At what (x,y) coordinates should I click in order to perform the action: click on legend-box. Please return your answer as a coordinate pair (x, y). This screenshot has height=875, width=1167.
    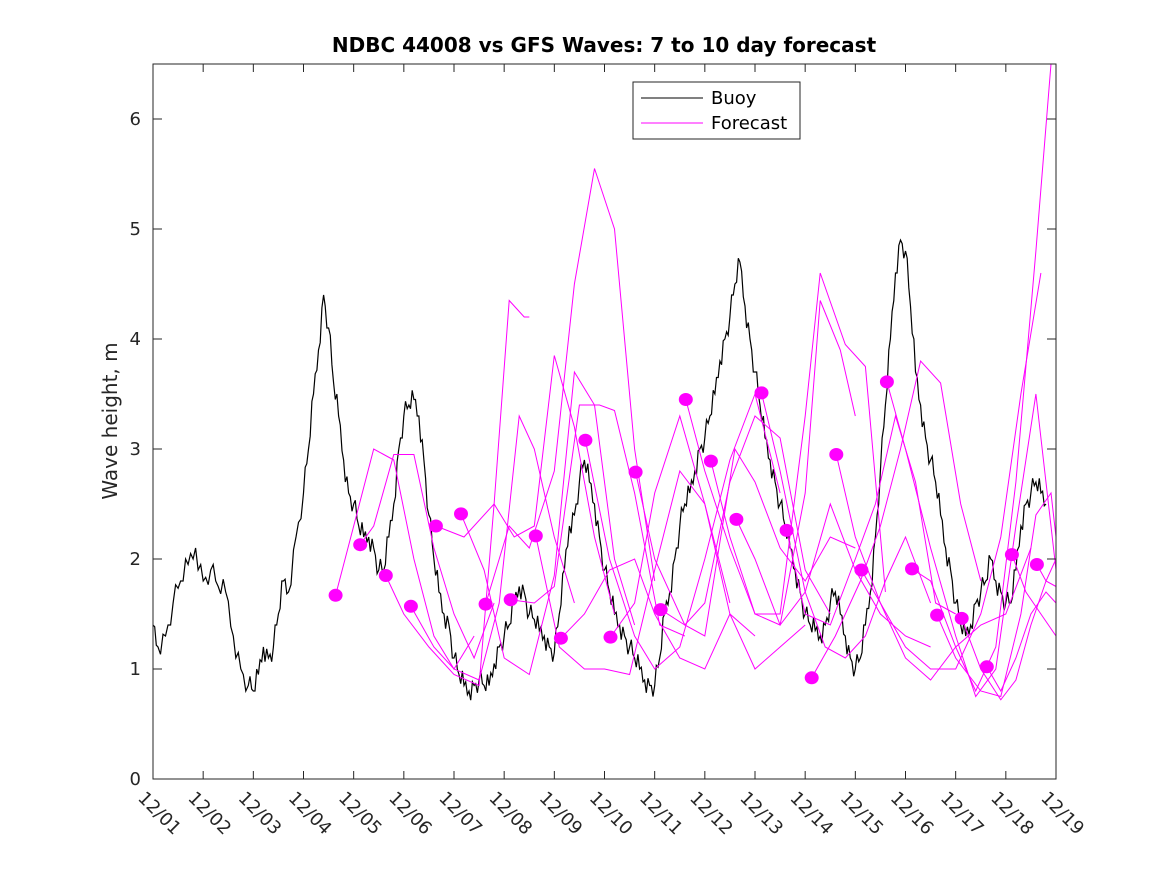
    Looking at the image, I should click on (716, 110).